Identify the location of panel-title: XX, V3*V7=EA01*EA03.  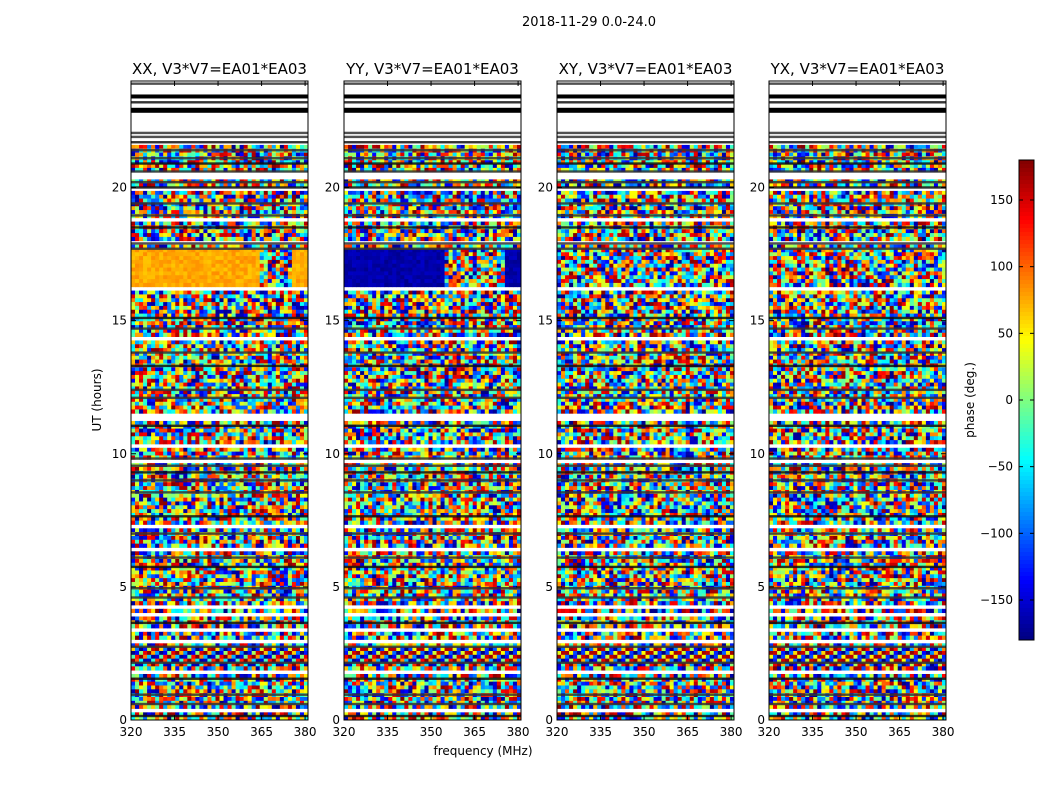
(219, 69).